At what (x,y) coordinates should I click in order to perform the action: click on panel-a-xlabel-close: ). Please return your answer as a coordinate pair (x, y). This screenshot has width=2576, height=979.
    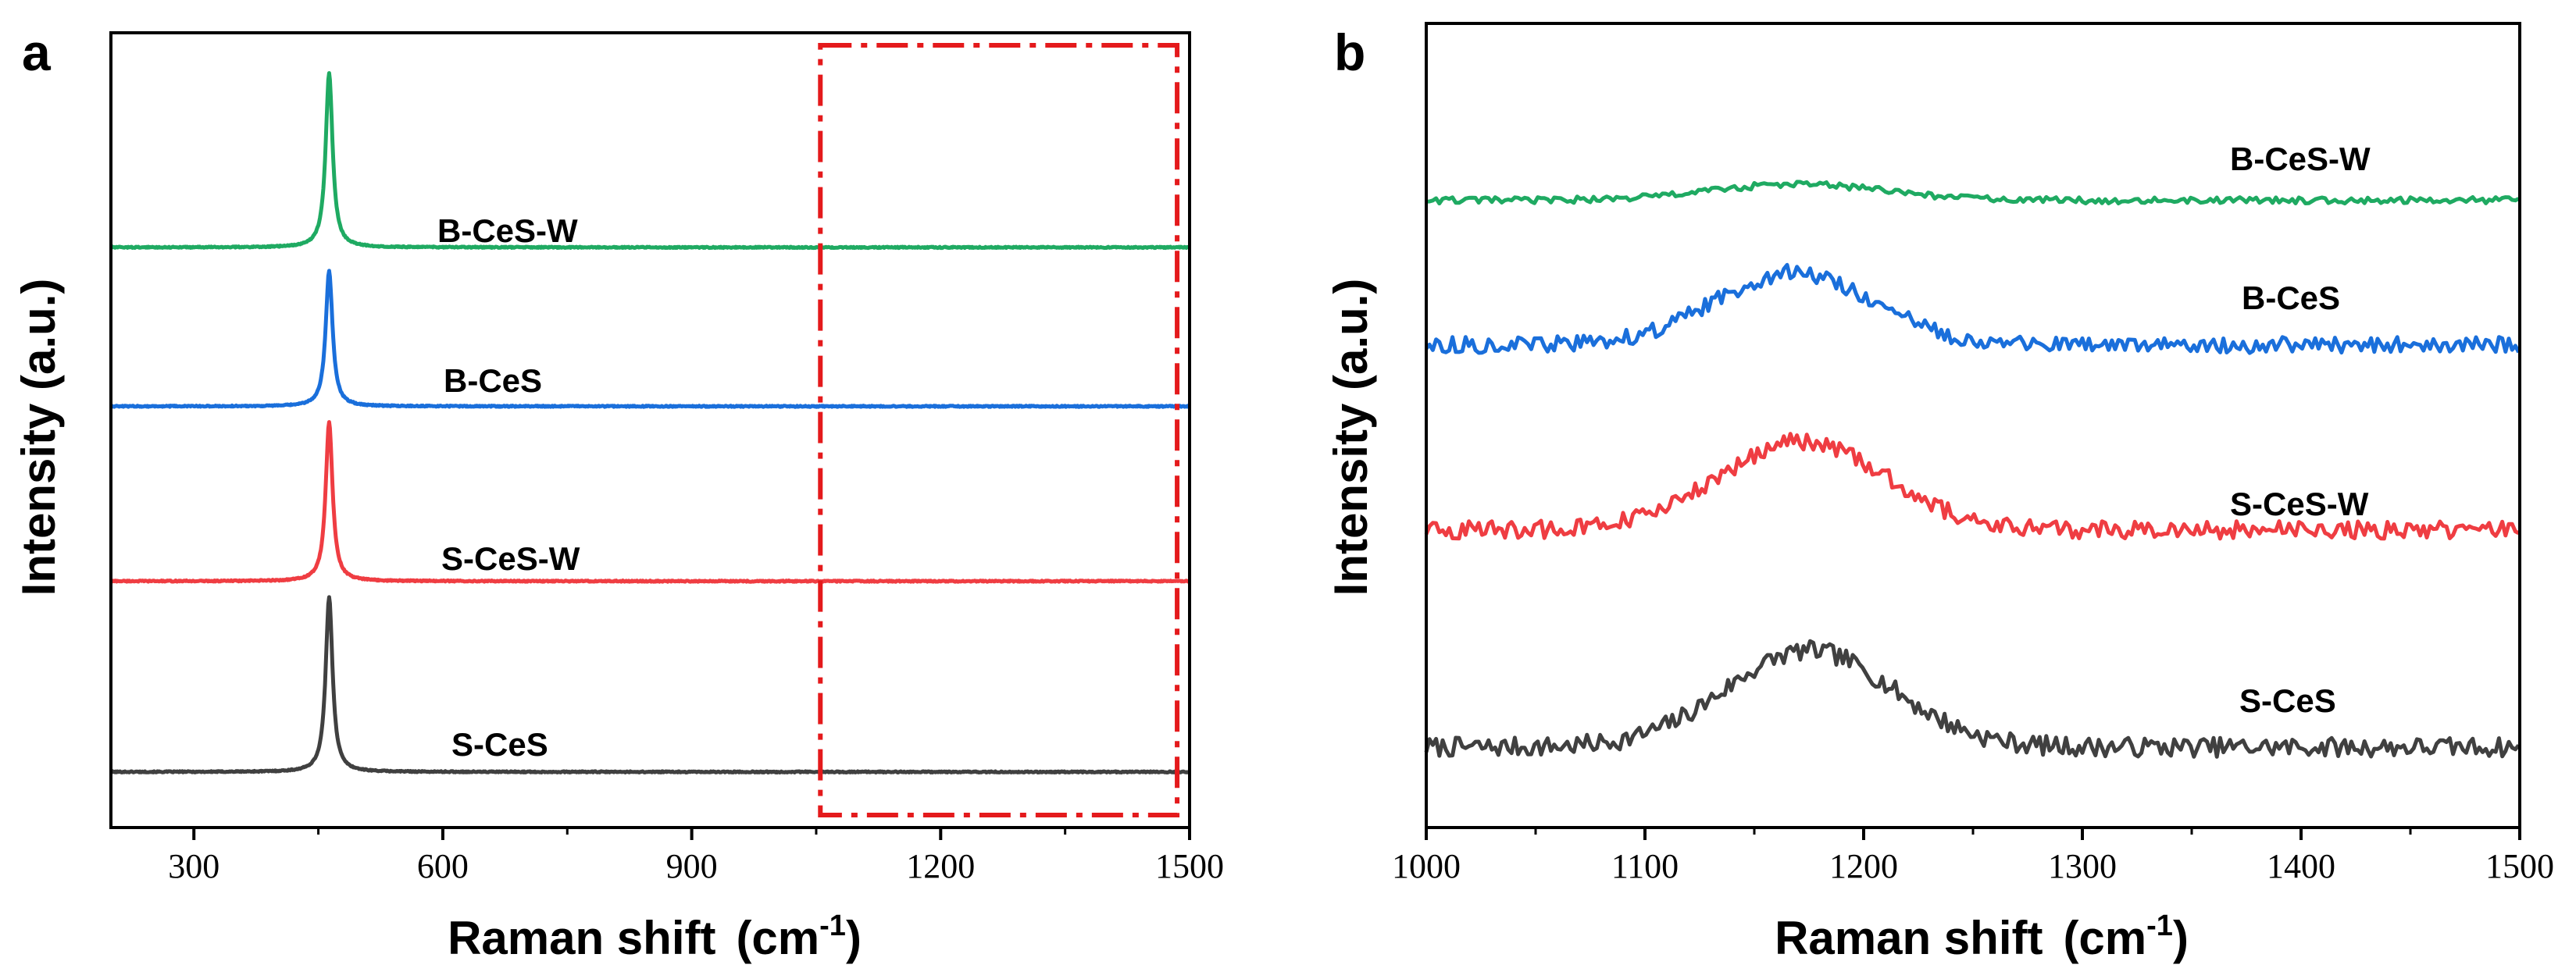
    Looking at the image, I should click on (854, 938).